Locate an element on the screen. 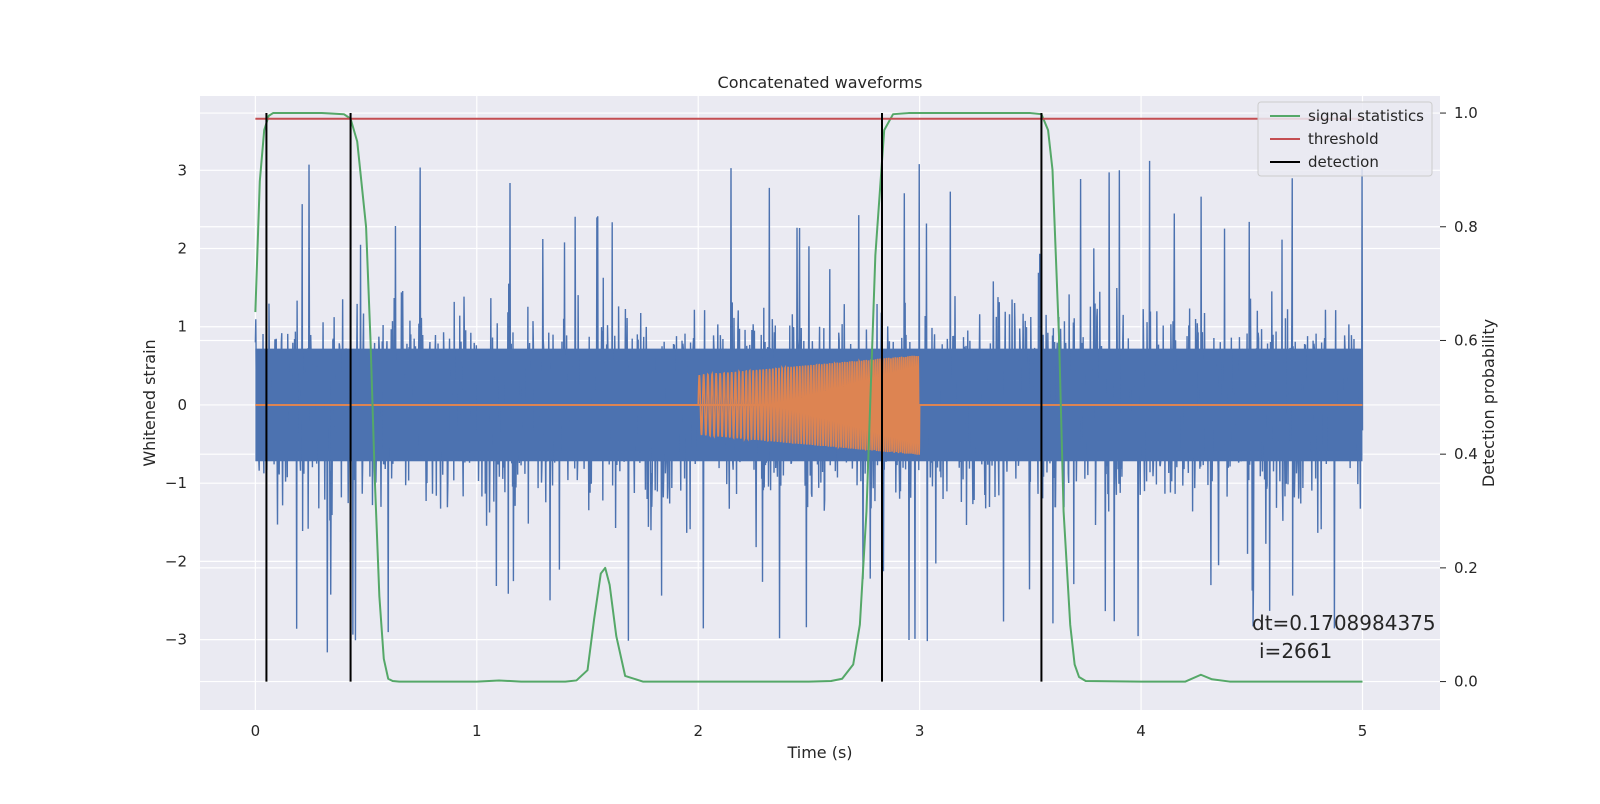 This screenshot has height=804, width=1600. annotation-index: i=2661 is located at coordinates (1295, 651).